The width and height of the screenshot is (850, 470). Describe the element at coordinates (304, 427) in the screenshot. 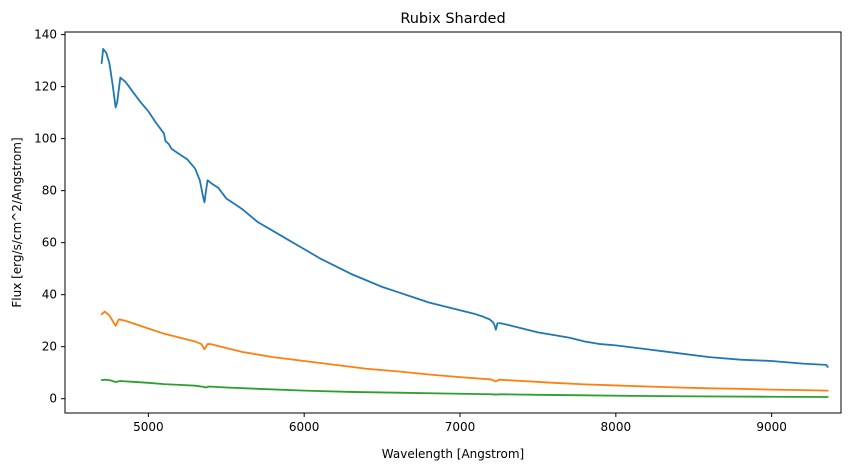

I see `x-tick-label: 6000` at that location.